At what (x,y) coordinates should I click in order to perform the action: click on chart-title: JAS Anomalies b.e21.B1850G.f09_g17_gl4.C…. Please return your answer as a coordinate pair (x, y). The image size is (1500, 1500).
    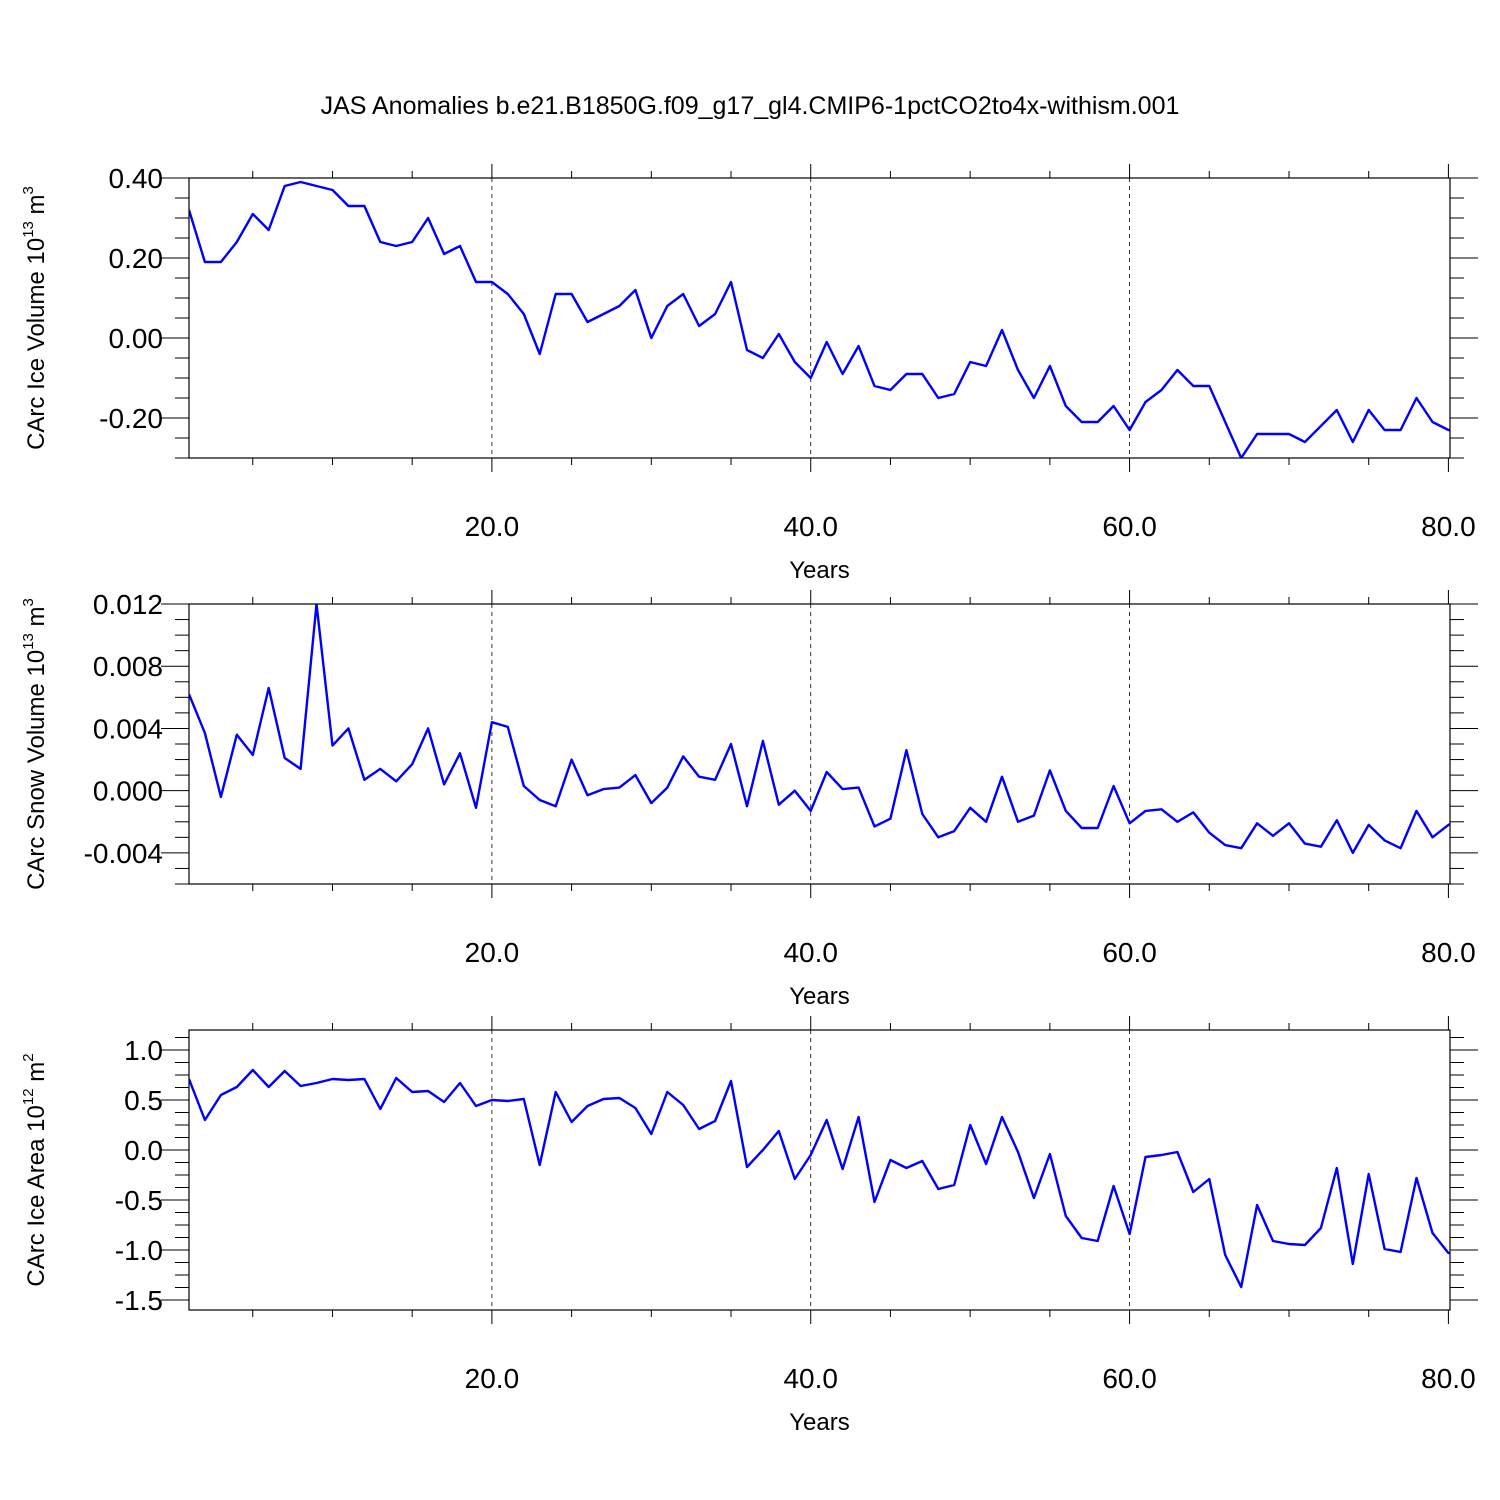
    Looking at the image, I should click on (750, 106).